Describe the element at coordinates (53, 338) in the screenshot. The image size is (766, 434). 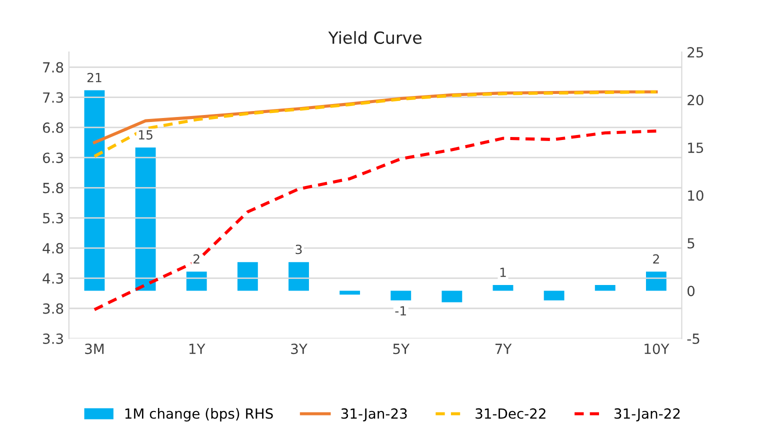
I see `y-tick-label: 3.3` at that location.